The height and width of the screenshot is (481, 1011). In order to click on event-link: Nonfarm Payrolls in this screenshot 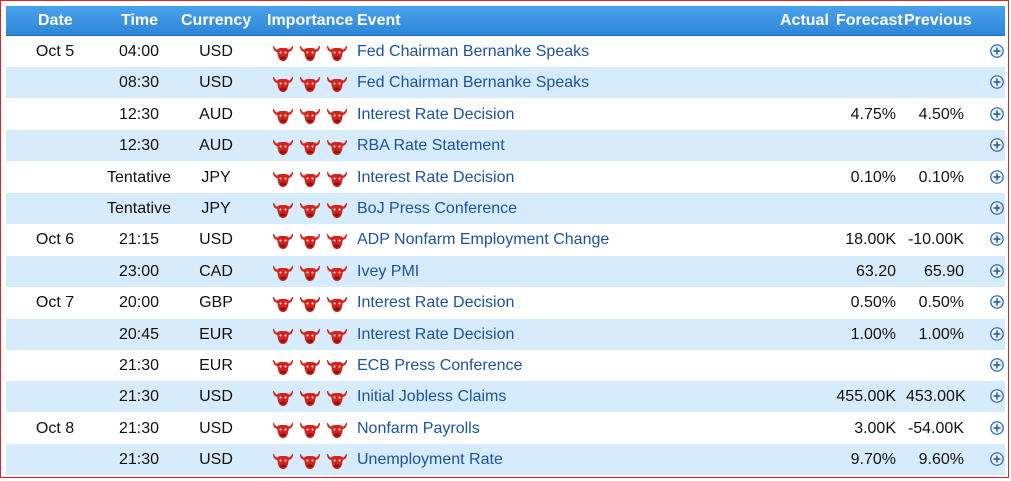, I will do `click(418, 428)`.